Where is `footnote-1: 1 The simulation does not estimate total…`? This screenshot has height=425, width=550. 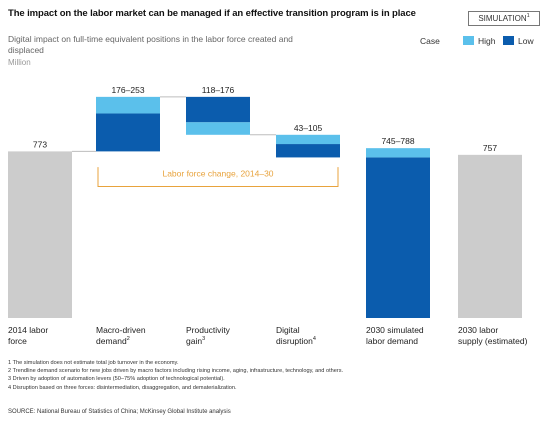
footnote-1: 1 The simulation does not estimate total… is located at coordinates (93, 363).